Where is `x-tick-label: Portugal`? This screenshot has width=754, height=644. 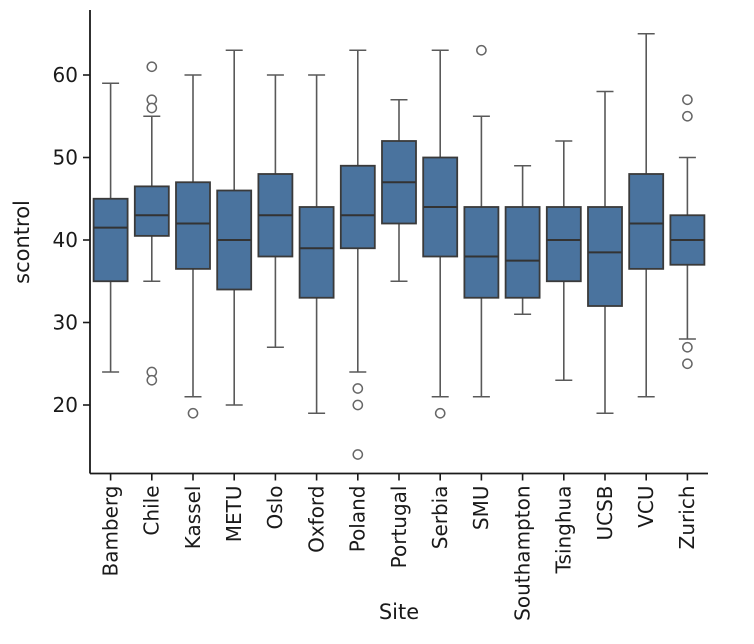 x-tick-label: Portugal is located at coordinates (399, 527).